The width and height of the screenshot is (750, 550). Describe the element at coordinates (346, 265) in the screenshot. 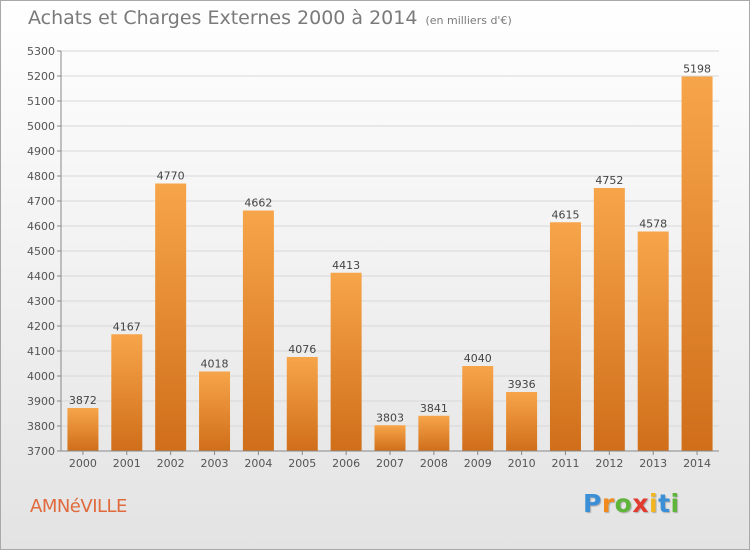

I see `data-label: 4413` at that location.